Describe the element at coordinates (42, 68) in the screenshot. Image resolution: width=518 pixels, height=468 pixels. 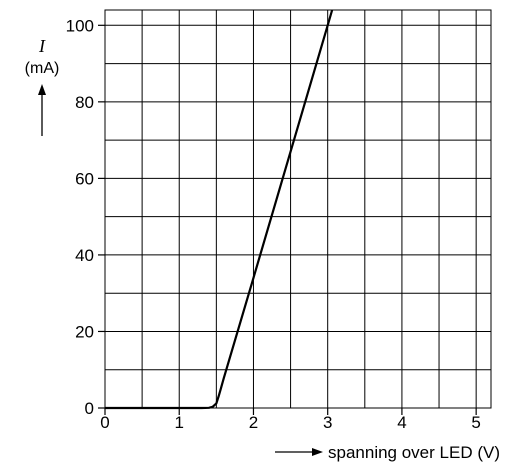
I see `y-axis-unit: (mA)` at that location.